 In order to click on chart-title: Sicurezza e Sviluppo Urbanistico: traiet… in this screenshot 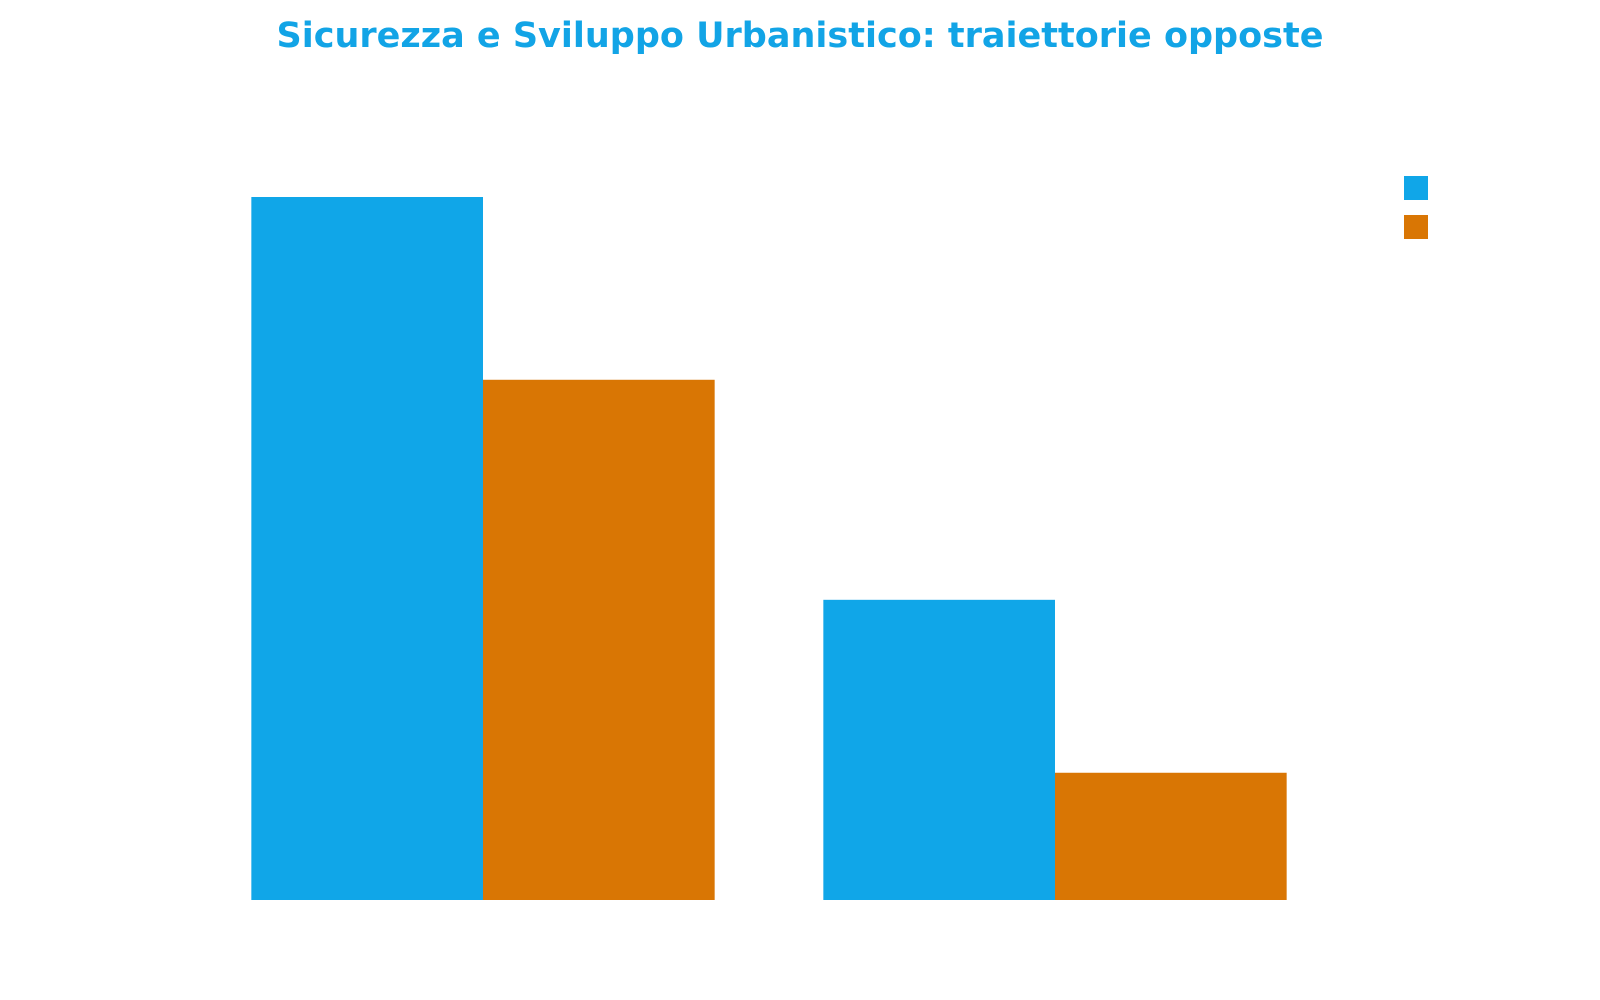, I will do `click(800, 36)`.